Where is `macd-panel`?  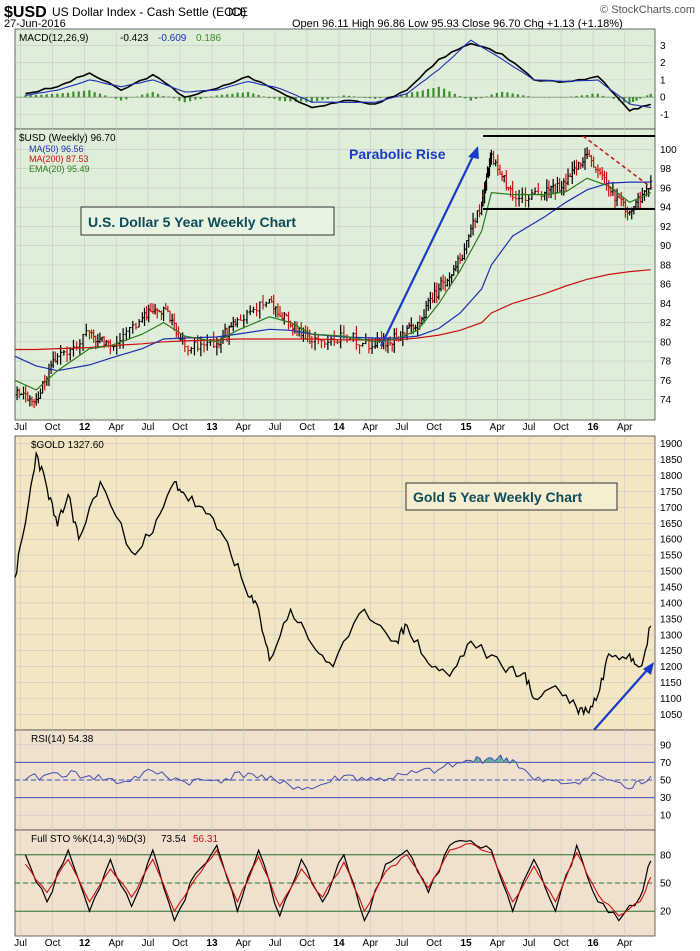 macd-panel is located at coordinates (335, 79).